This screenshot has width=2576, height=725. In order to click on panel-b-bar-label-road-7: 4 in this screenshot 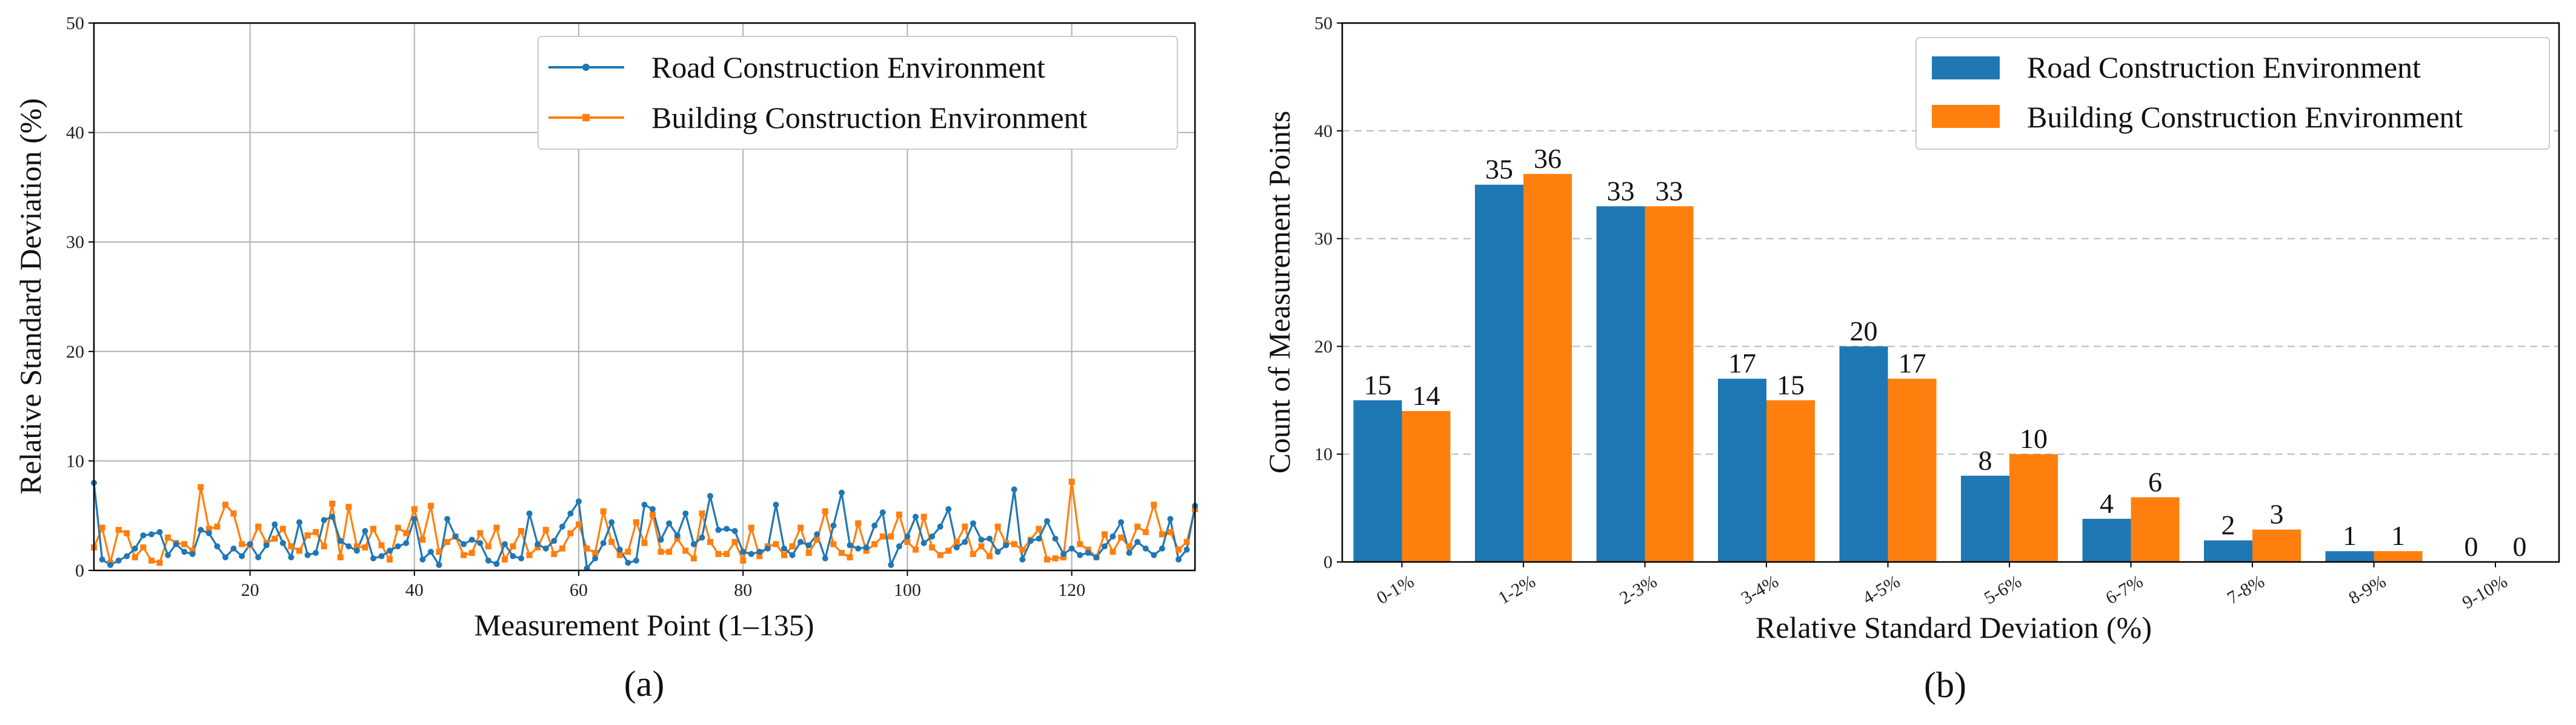, I will do `click(2107, 503)`.